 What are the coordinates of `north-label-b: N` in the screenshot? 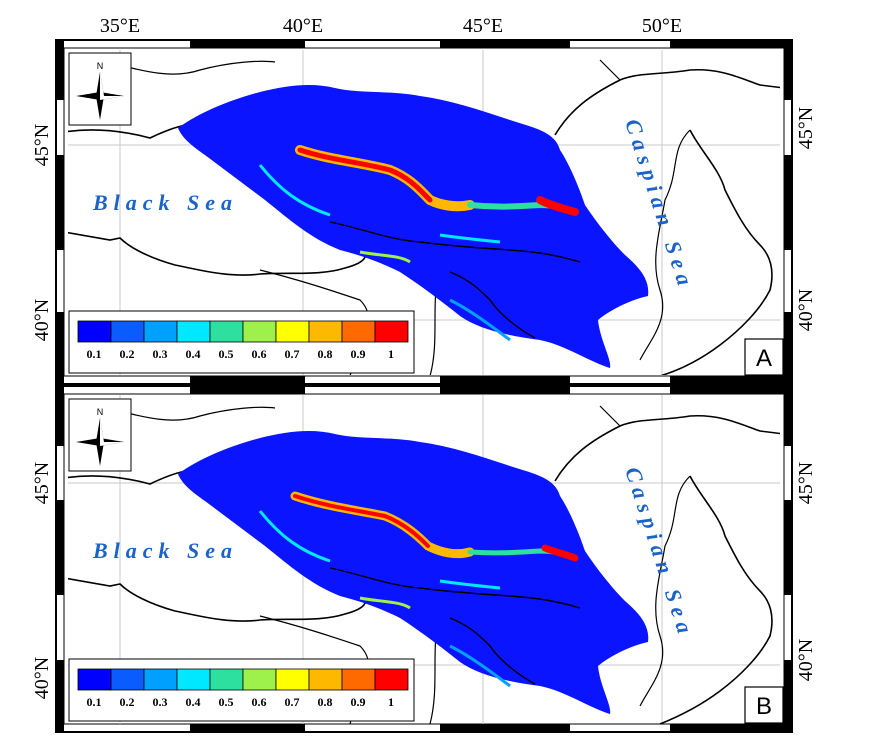 It's located at (100, 412).